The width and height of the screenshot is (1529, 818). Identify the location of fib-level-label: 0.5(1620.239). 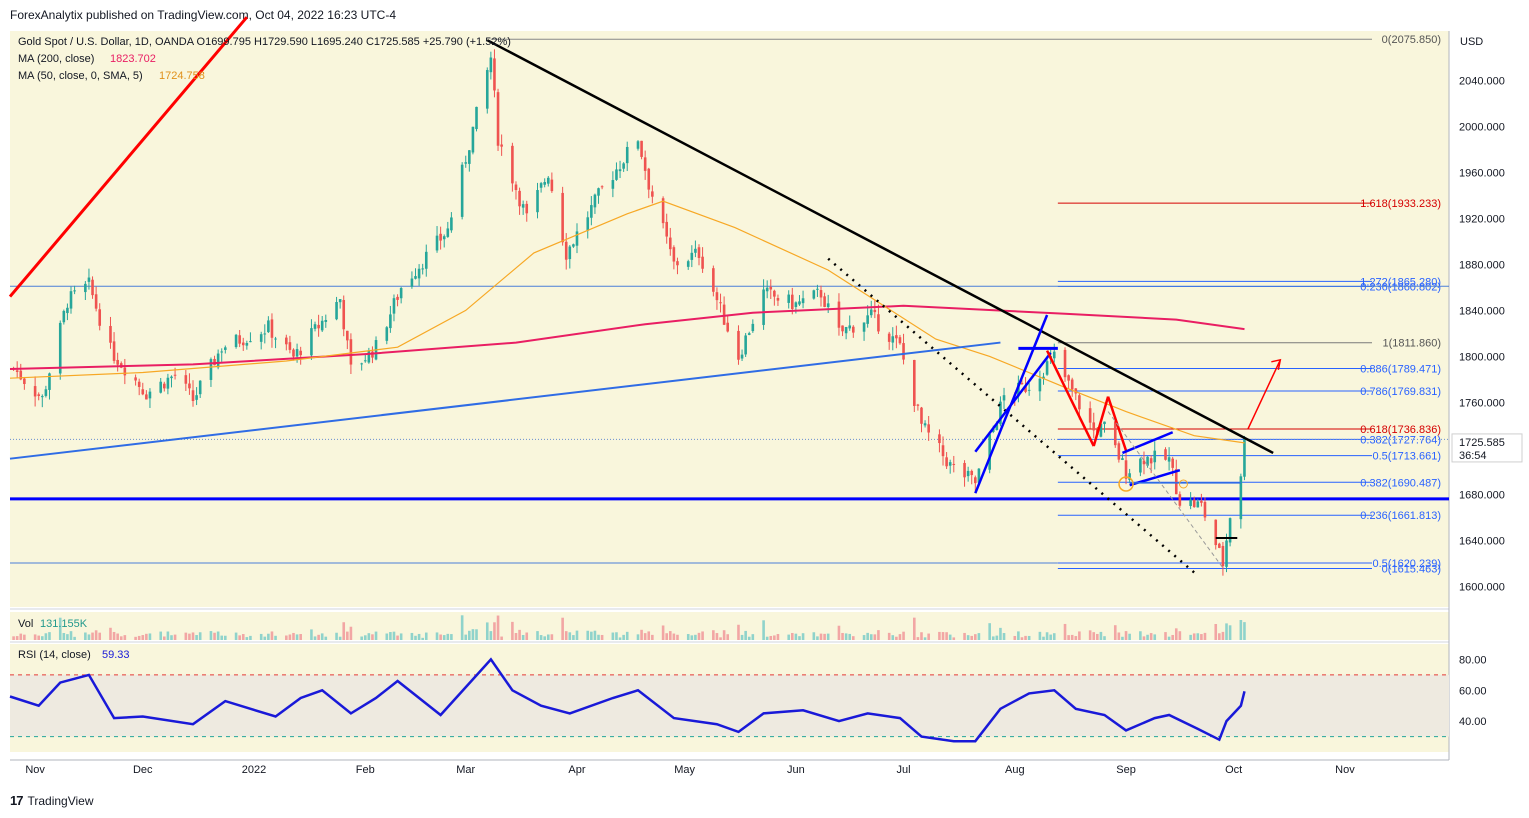
(1407, 564).